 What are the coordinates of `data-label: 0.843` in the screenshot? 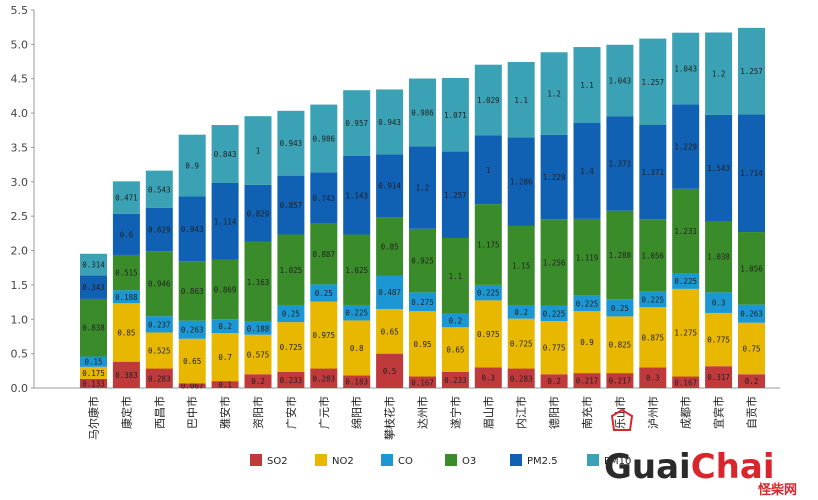 It's located at (225, 154).